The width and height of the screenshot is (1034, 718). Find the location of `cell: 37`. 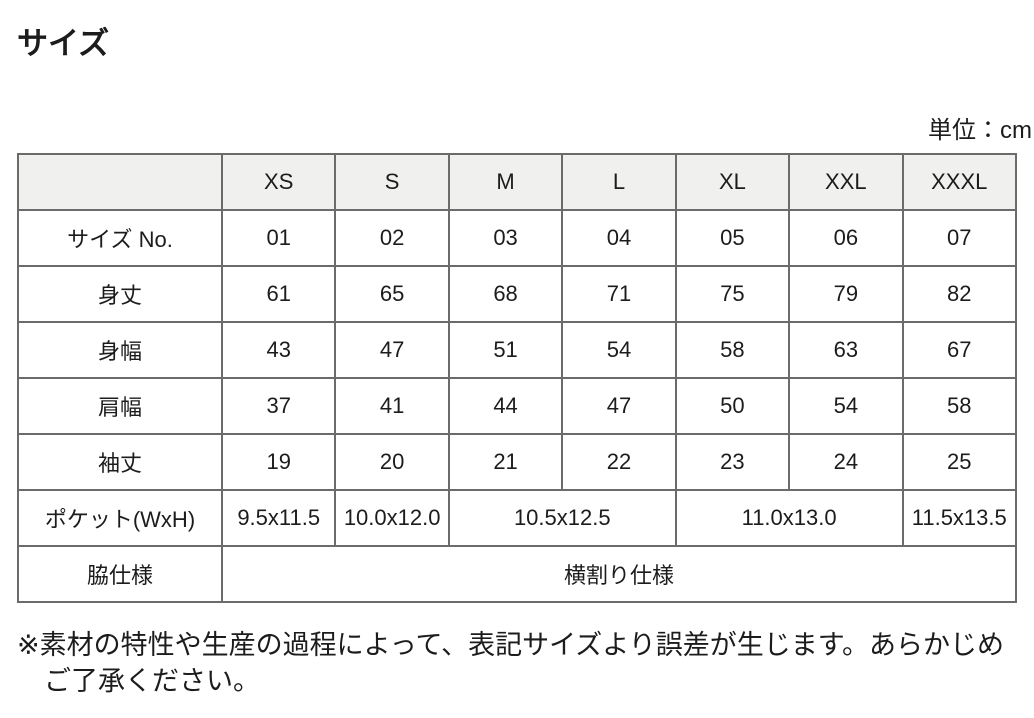

cell: 37 is located at coordinates (278, 406).